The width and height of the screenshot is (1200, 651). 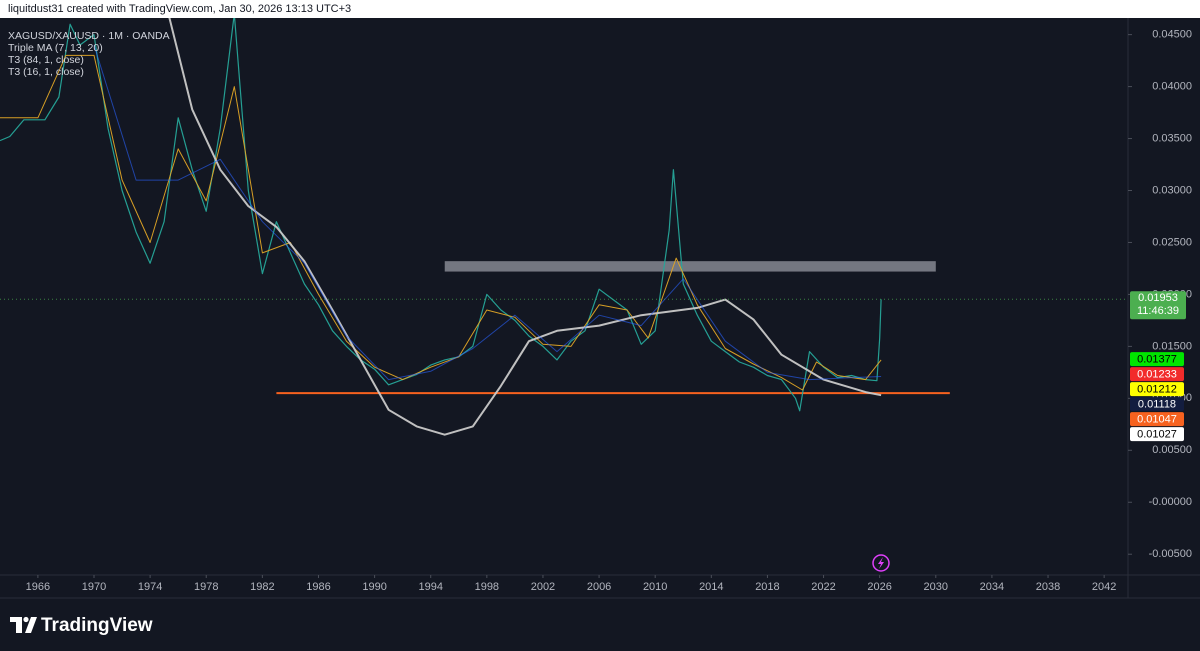 What do you see at coordinates (46, 60) in the screenshot?
I see `legend-entry: T3 (84, 1, close)` at bounding box center [46, 60].